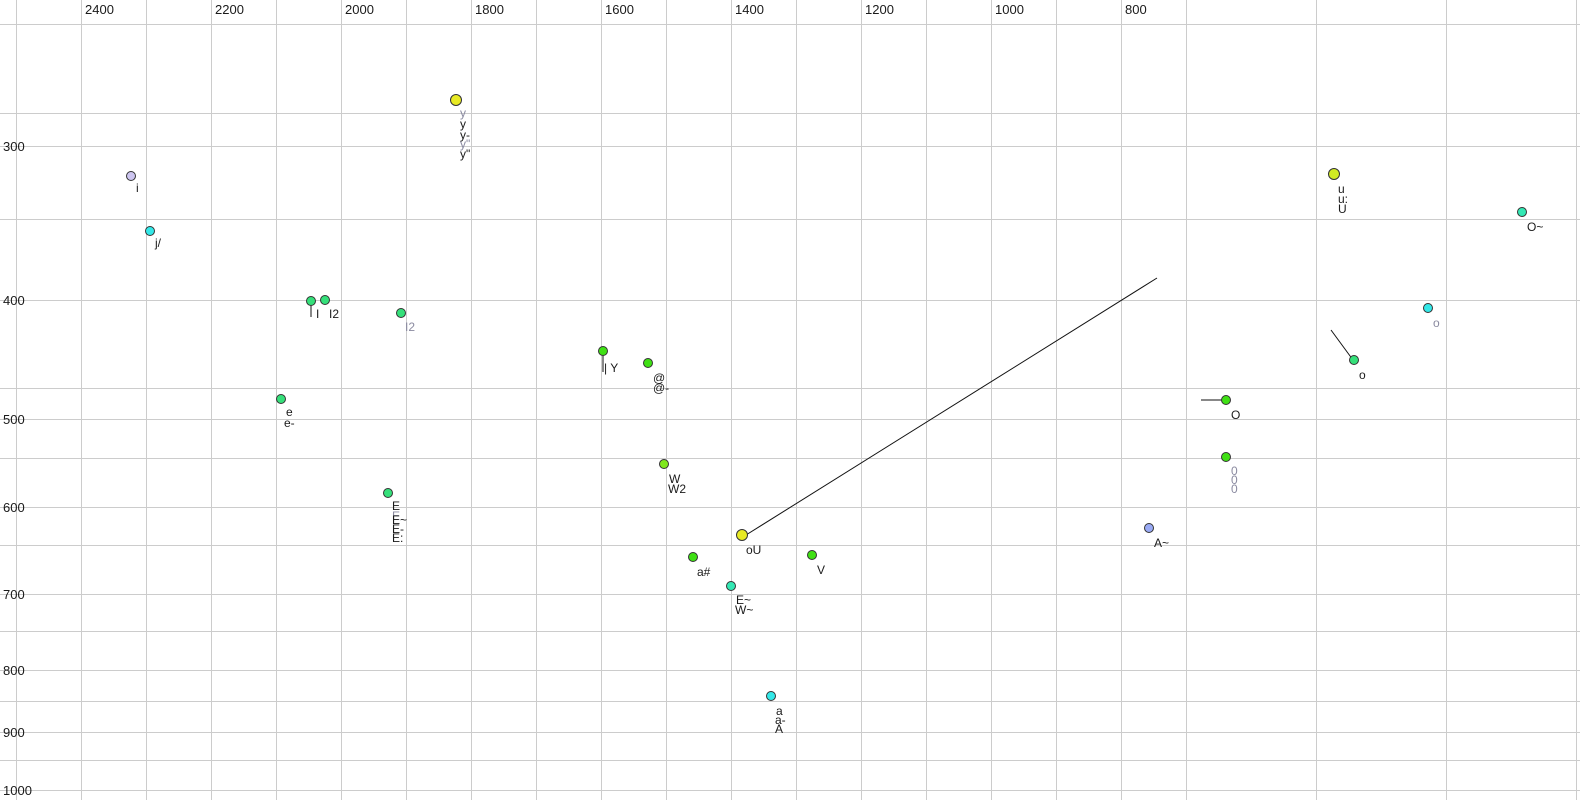 The width and height of the screenshot is (1580, 800). What do you see at coordinates (398, 529) in the screenshot?
I see `data-point-label: E-` at bounding box center [398, 529].